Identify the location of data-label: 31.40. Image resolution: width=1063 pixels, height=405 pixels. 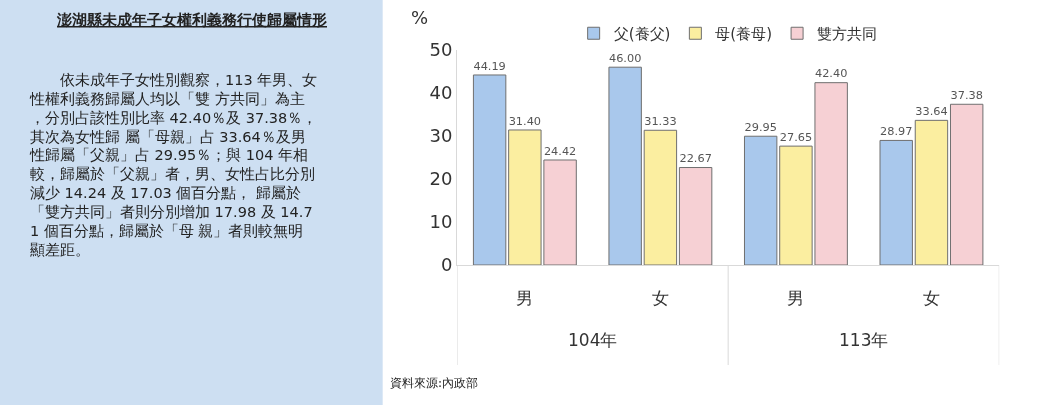
(525, 120).